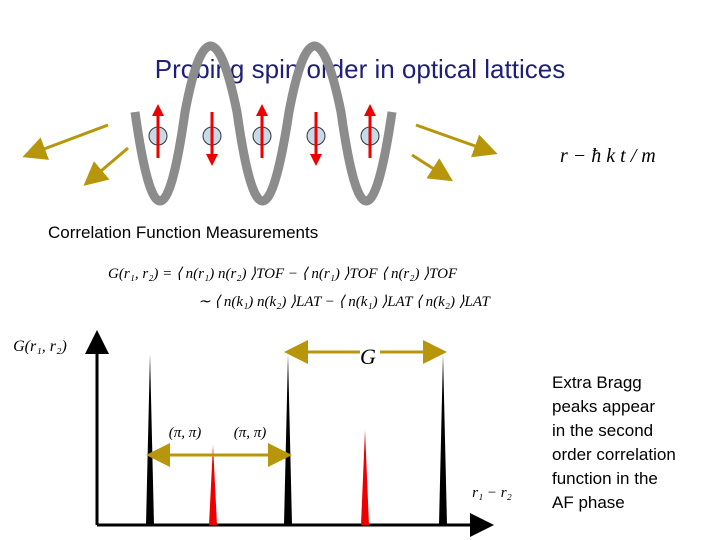 This screenshot has width=720, height=540. Describe the element at coordinates (492, 493) in the screenshot. I see `x-label: r₁ − r₂` at that location.